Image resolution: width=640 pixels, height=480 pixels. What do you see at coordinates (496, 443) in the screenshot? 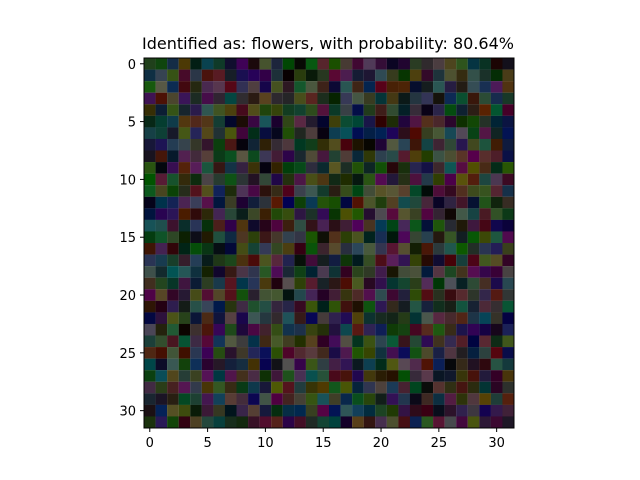
I see `x-tick-label: 30` at bounding box center [496, 443].